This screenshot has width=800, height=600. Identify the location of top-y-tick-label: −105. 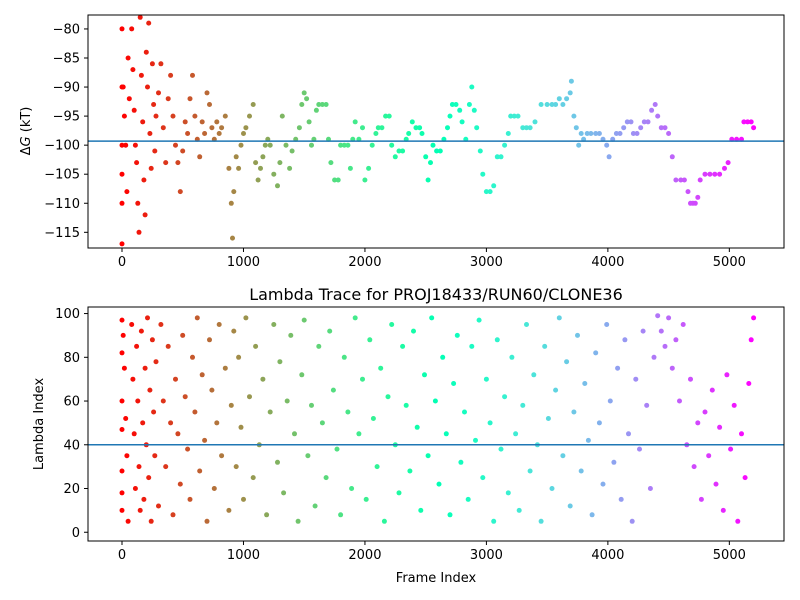
(62, 175).